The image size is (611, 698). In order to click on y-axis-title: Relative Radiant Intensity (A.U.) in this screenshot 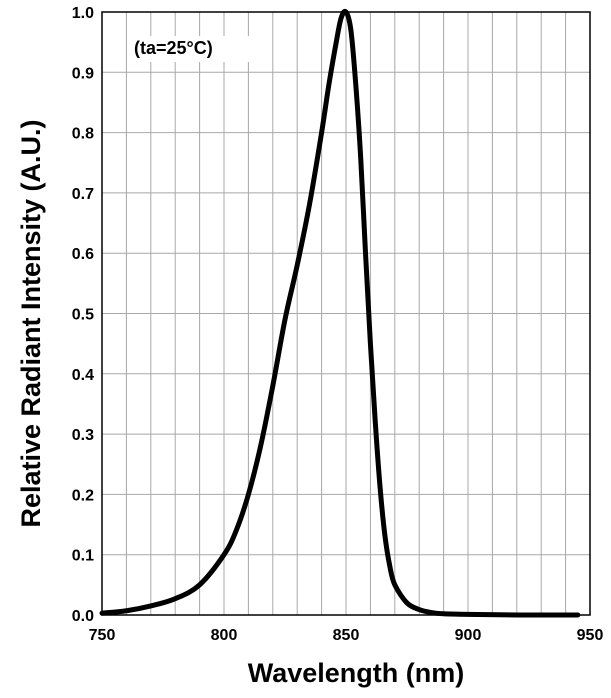, I will do `click(31, 323)`.